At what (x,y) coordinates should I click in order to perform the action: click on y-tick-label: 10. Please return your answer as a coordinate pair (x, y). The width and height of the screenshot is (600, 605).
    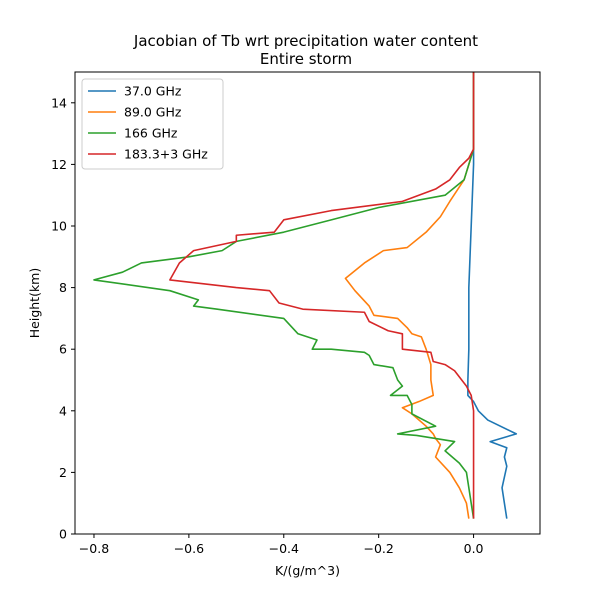
    Looking at the image, I should click on (59, 226).